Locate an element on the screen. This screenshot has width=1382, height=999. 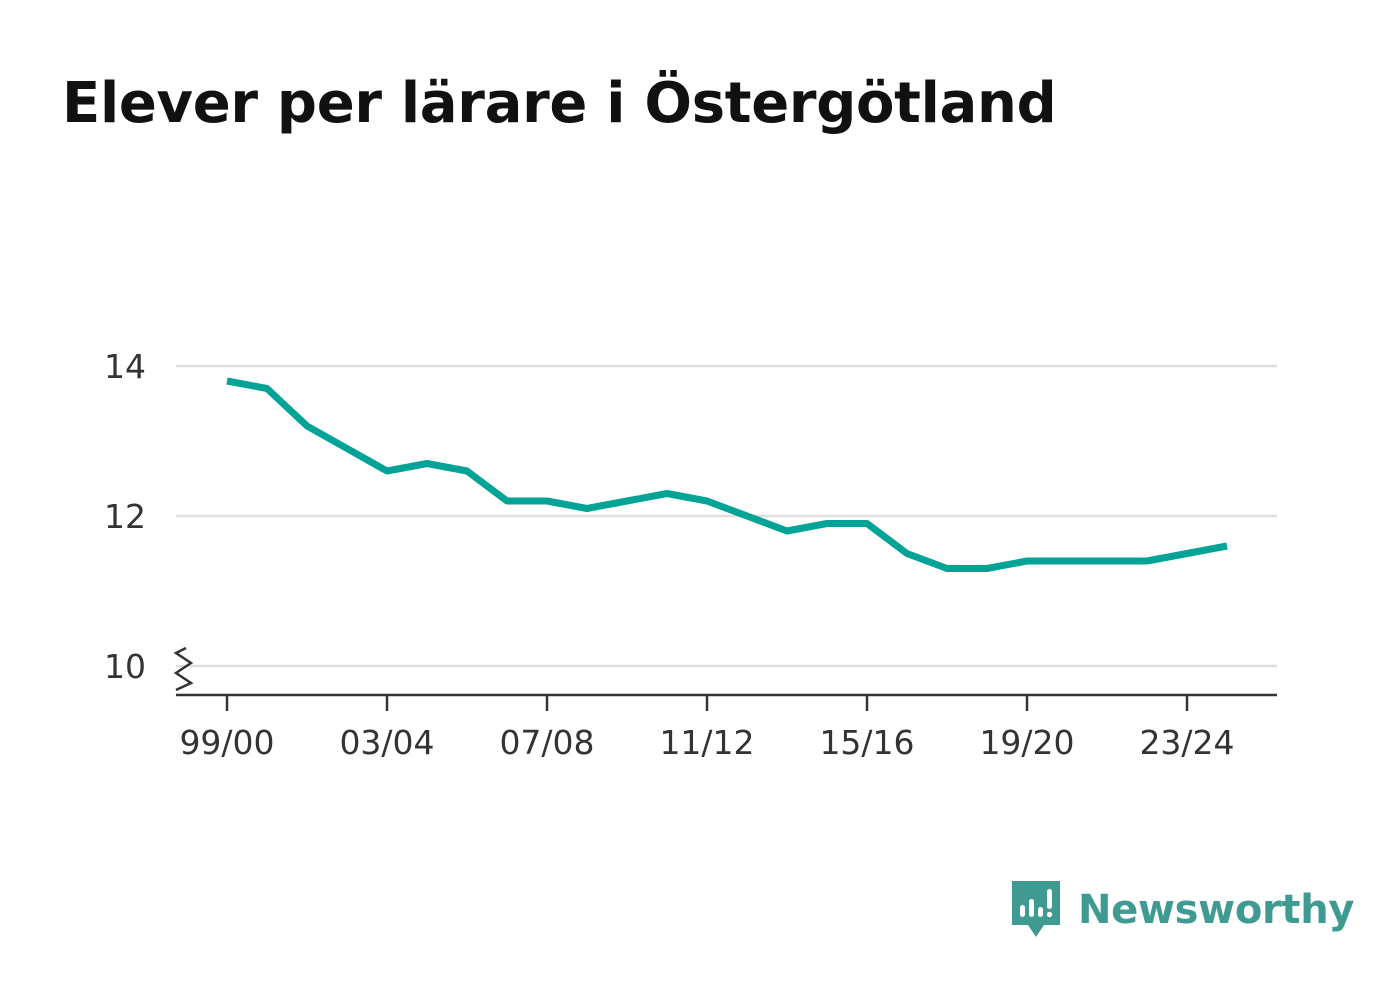
x-tick-label: 07/08 is located at coordinates (546, 742).